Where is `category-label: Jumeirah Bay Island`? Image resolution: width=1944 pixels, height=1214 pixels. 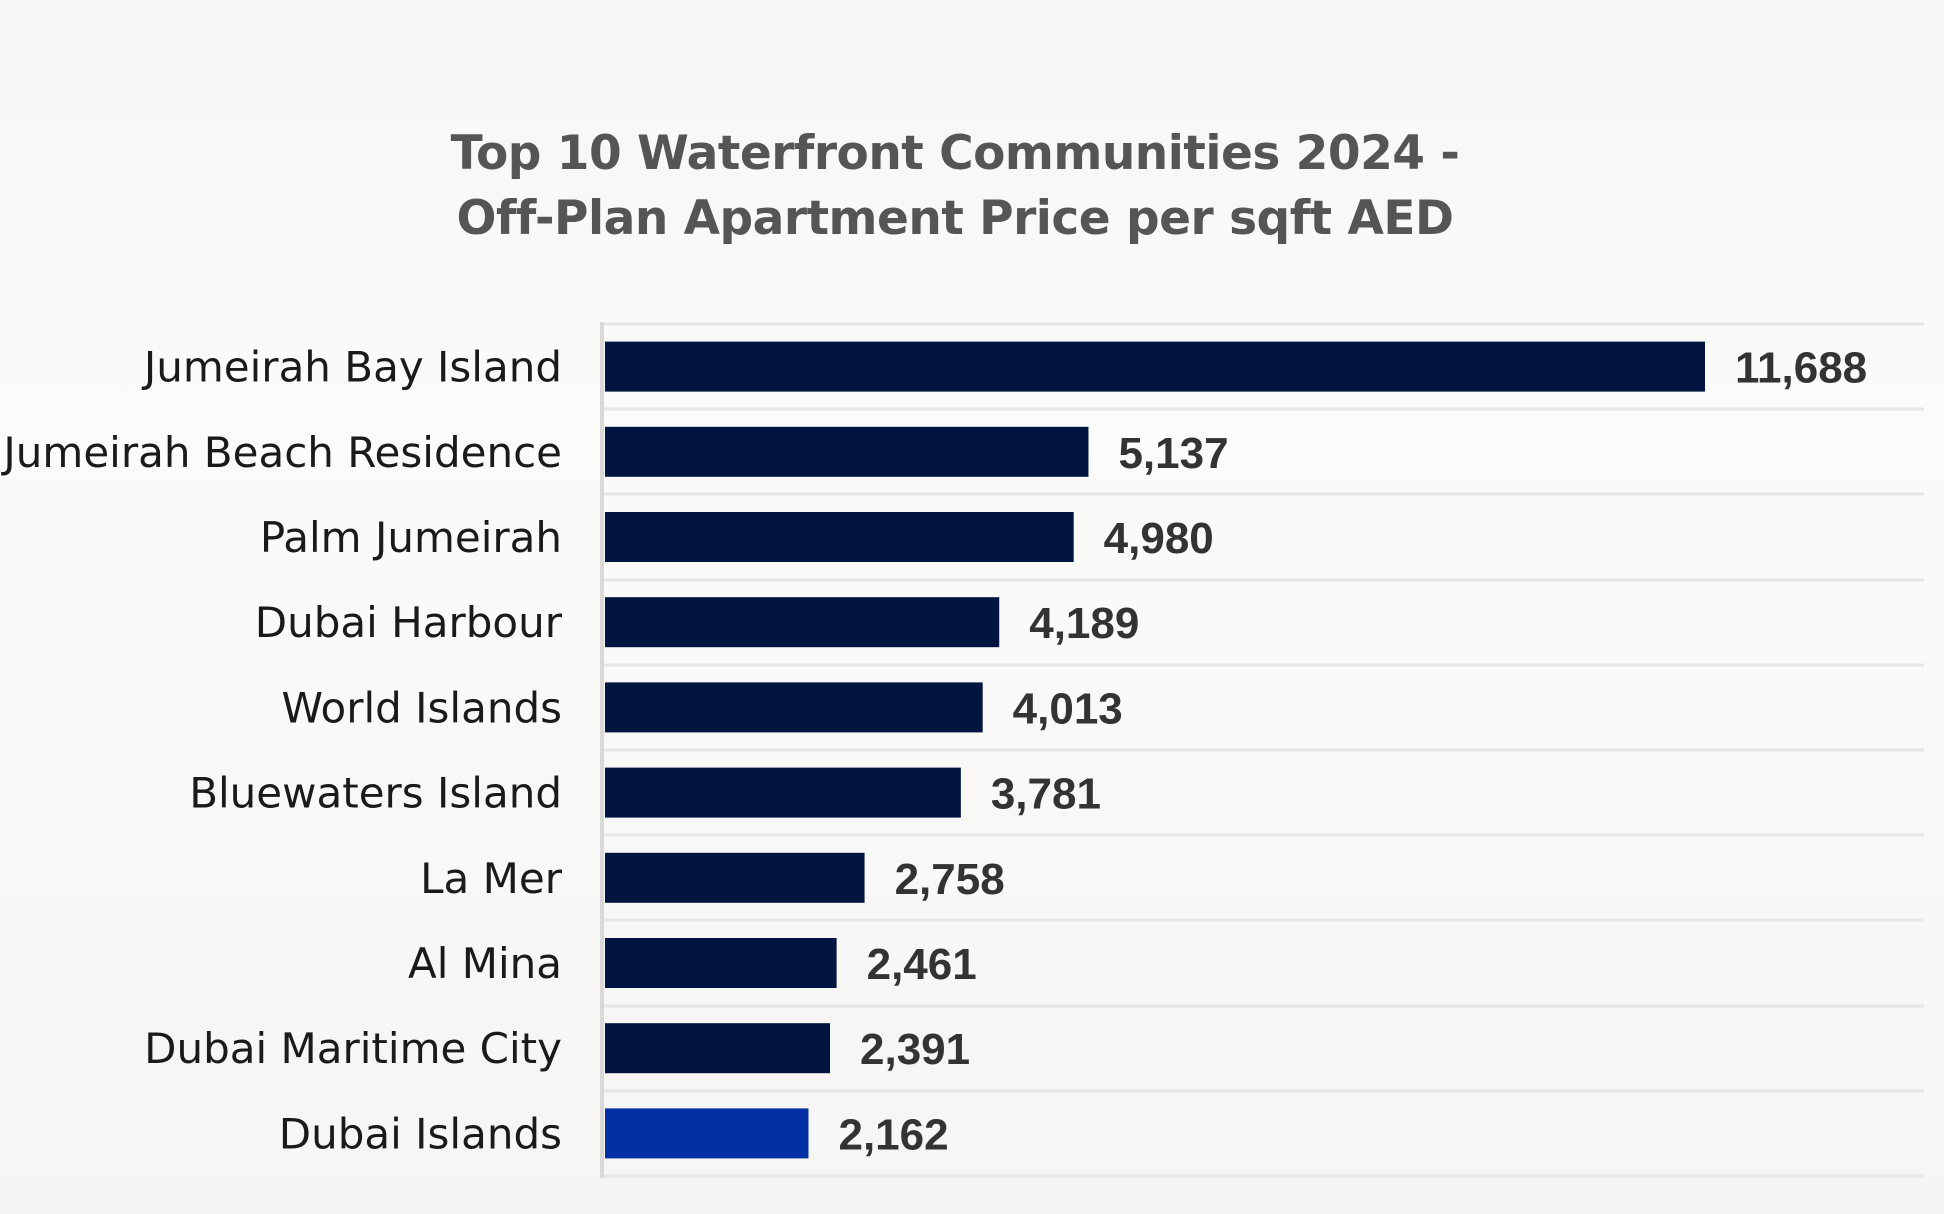
category-label: Jumeirah Bay Island is located at coordinates (351, 367).